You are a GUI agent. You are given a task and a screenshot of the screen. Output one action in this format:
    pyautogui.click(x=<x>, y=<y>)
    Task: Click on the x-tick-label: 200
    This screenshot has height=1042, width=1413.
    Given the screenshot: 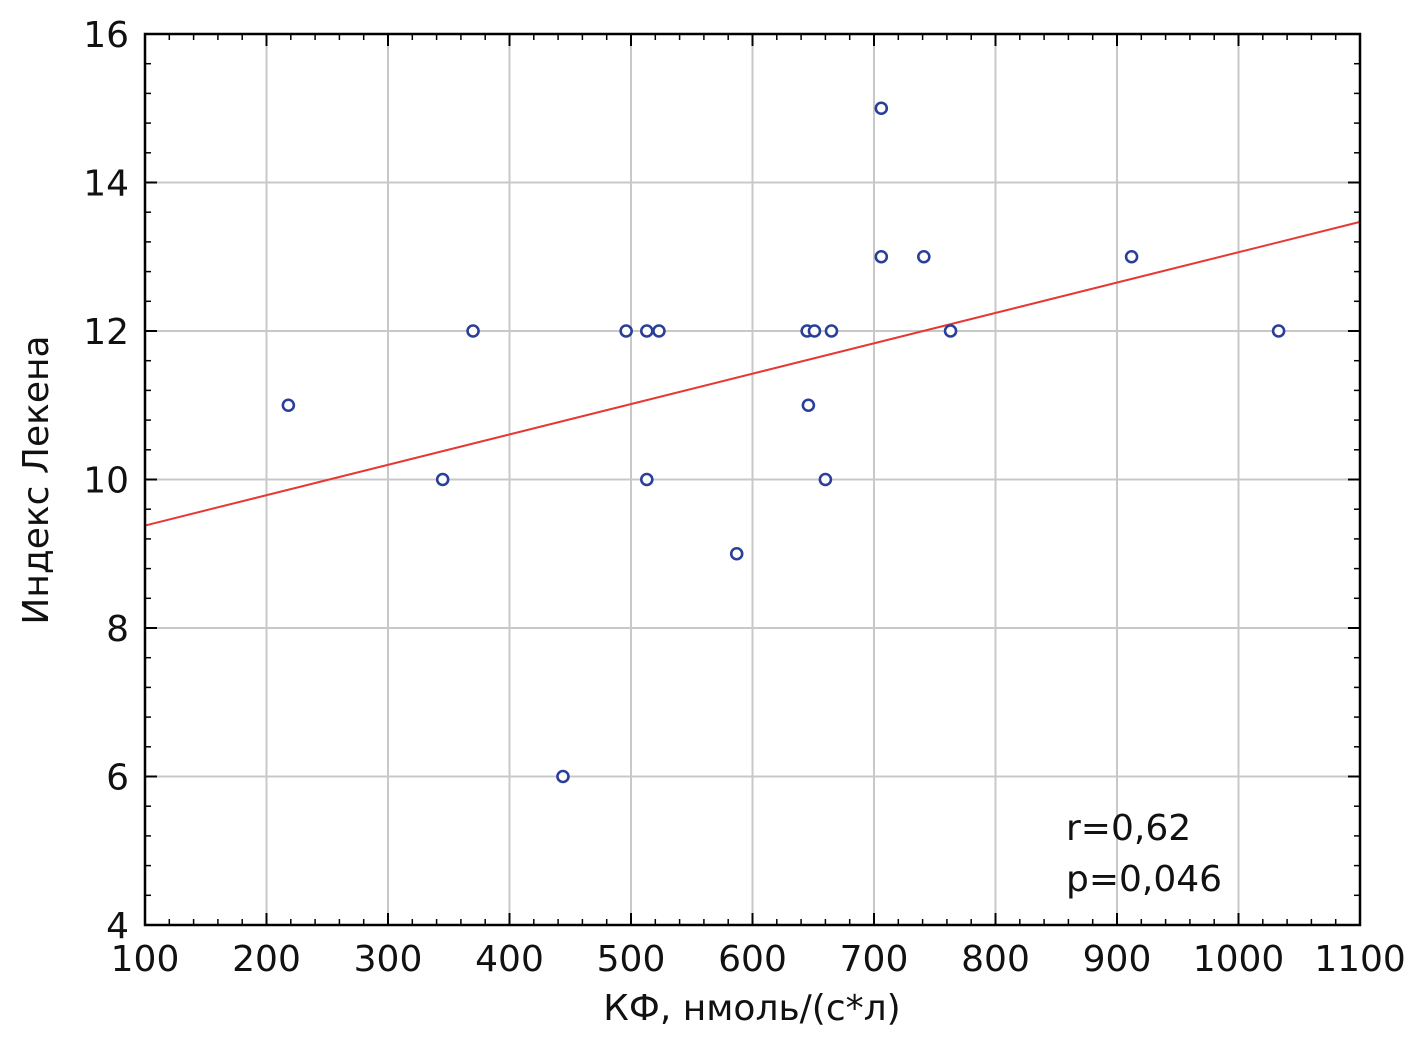 What is the action you would take?
    pyautogui.click(x=266, y=959)
    